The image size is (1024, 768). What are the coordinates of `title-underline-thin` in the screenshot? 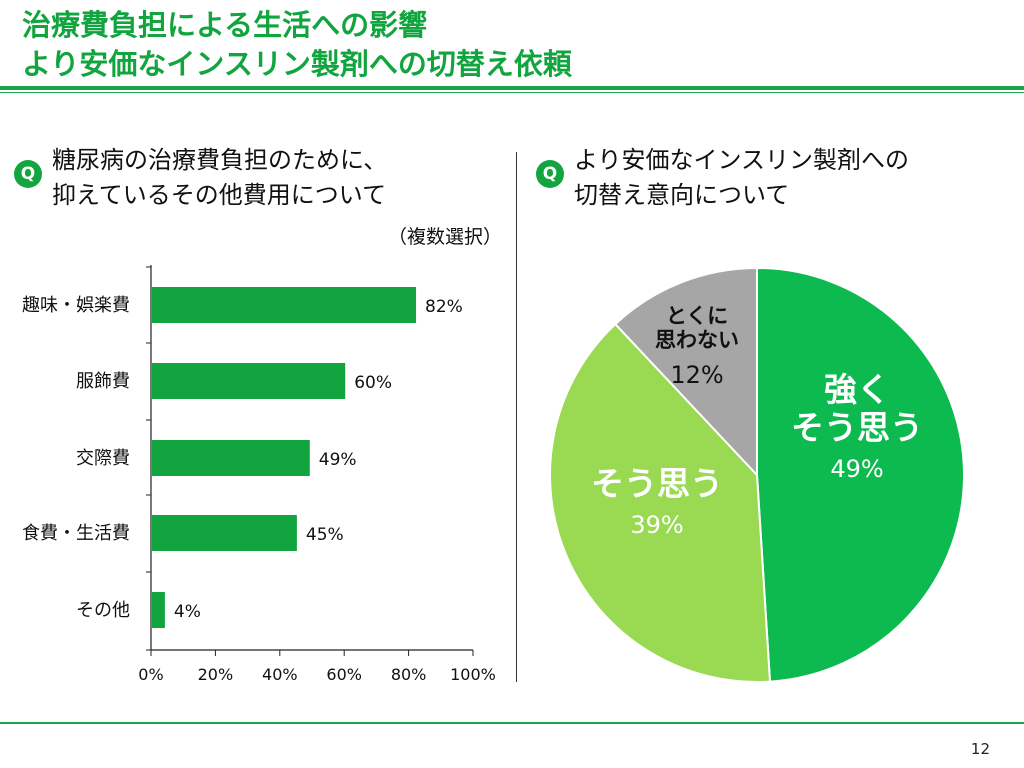 It's located at (512, 92).